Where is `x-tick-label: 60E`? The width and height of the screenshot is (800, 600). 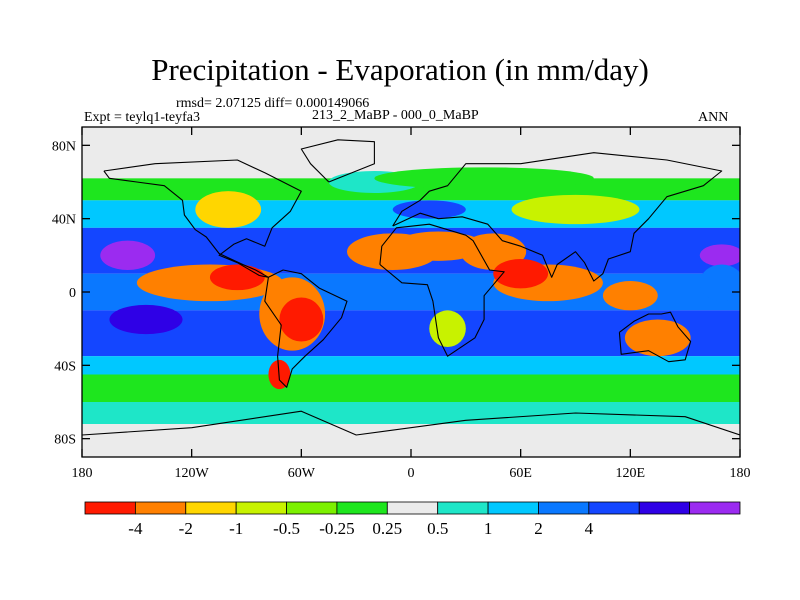 x-tick-label: 60E is located at coordinates (520, 473).